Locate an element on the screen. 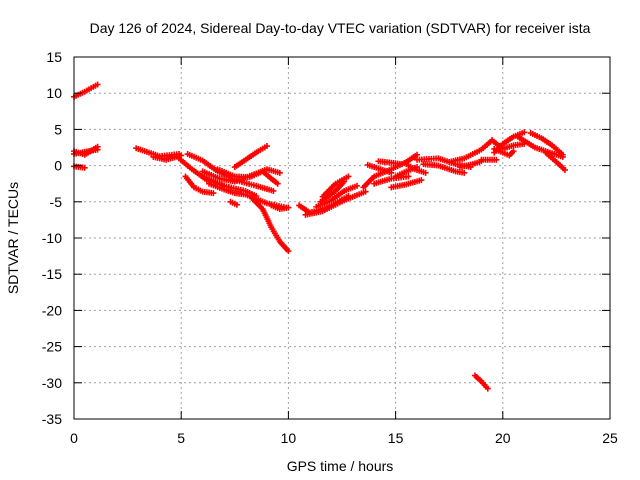 The image size is (640, 480). series-arc14 is located at coordinates (250, 157).